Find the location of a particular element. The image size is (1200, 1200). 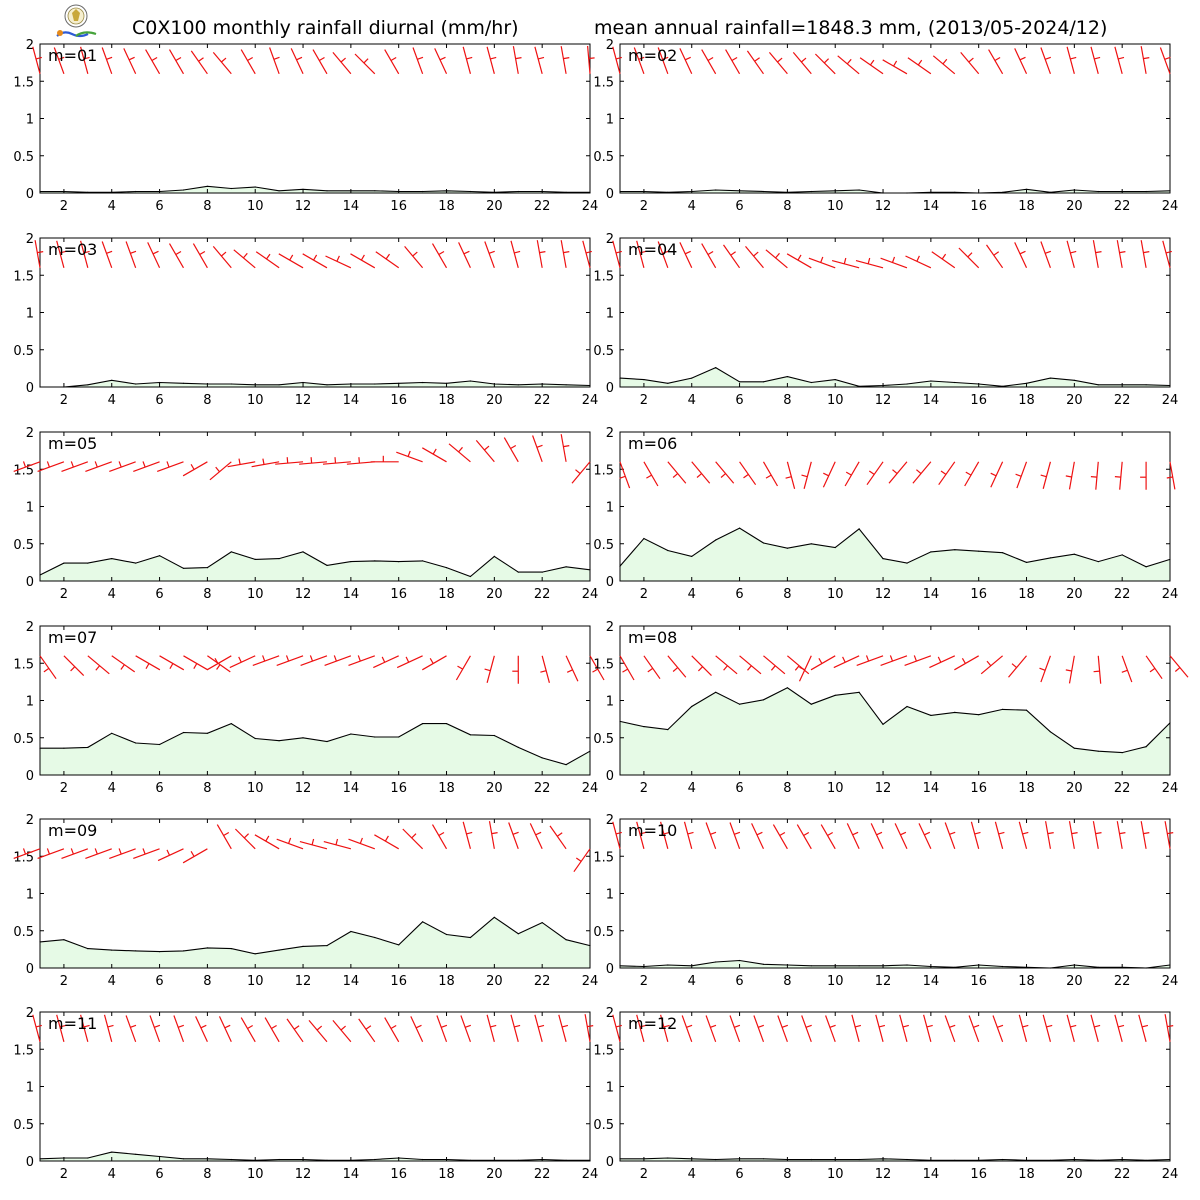

rain-area is located at coordinates (895, 731).